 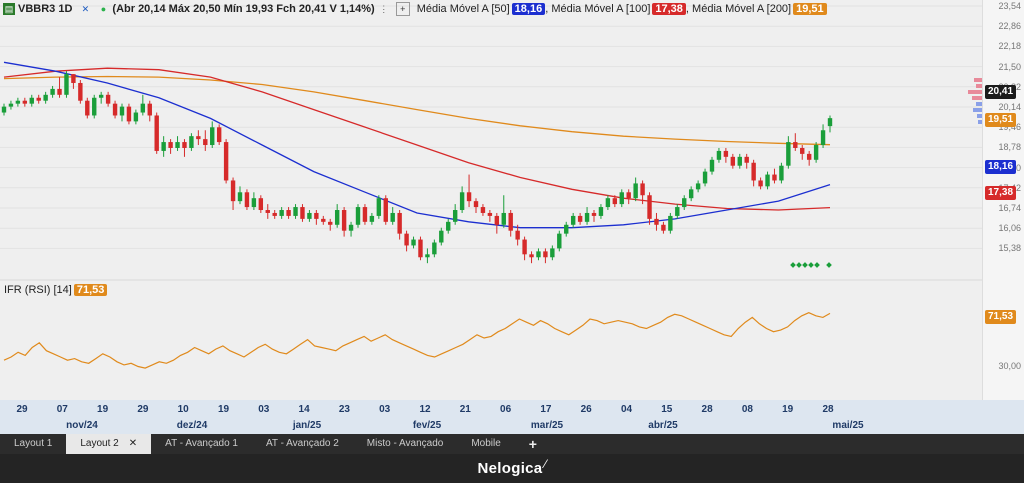 I want to click on tab-layout-1: Layout 1, so click(x=33, y=443).